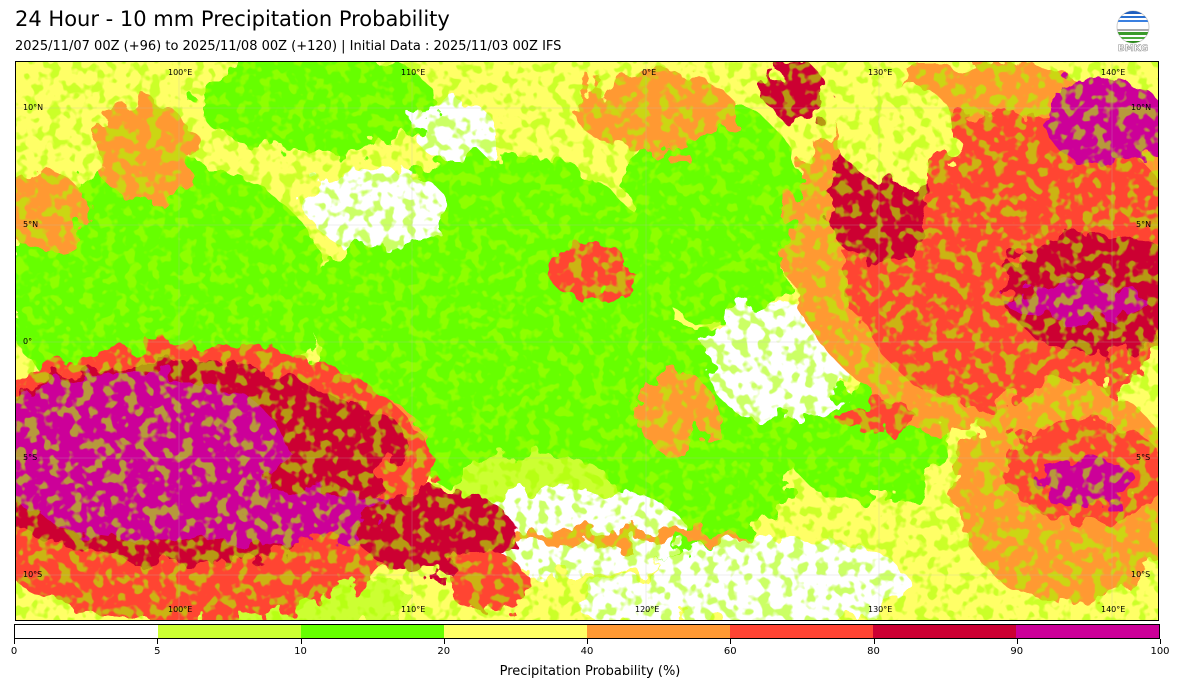 The image size is (1180, 690). What do you see at coordinates (880, 609) in the screenshot?
I see `lon-label-bottom: 130°E` at bounding box center [880, 609].